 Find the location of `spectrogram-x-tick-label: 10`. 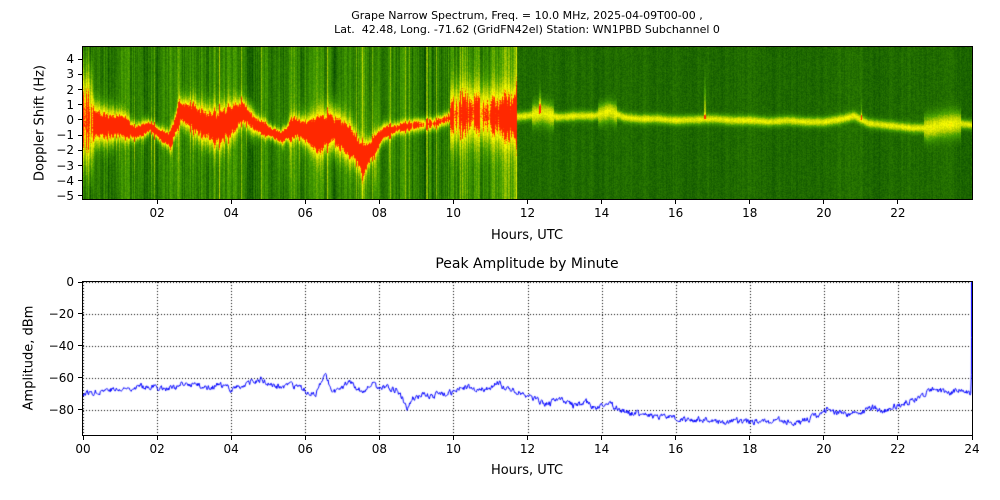

spectrogram-x-tick-label: 10 is located at coordinates (453, 213).